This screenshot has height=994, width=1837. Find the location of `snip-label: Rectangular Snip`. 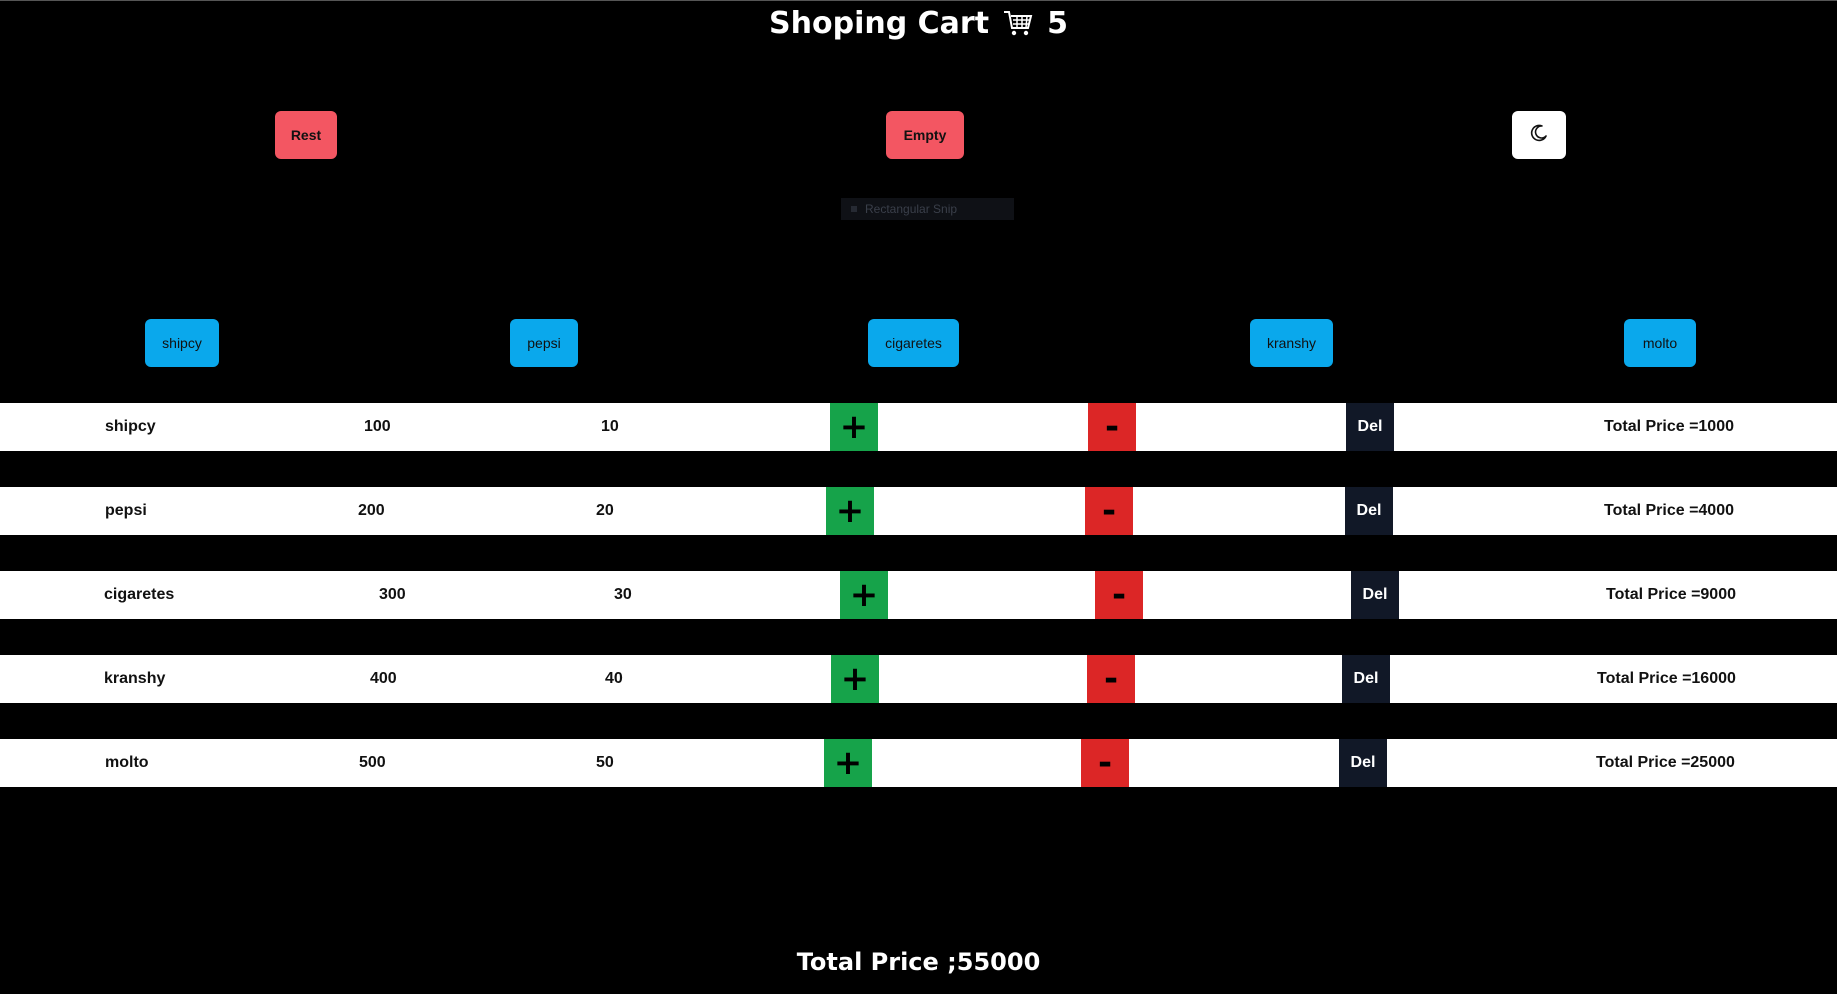

snip-label: Rectangular Snip is located at coordinates (911, 209).